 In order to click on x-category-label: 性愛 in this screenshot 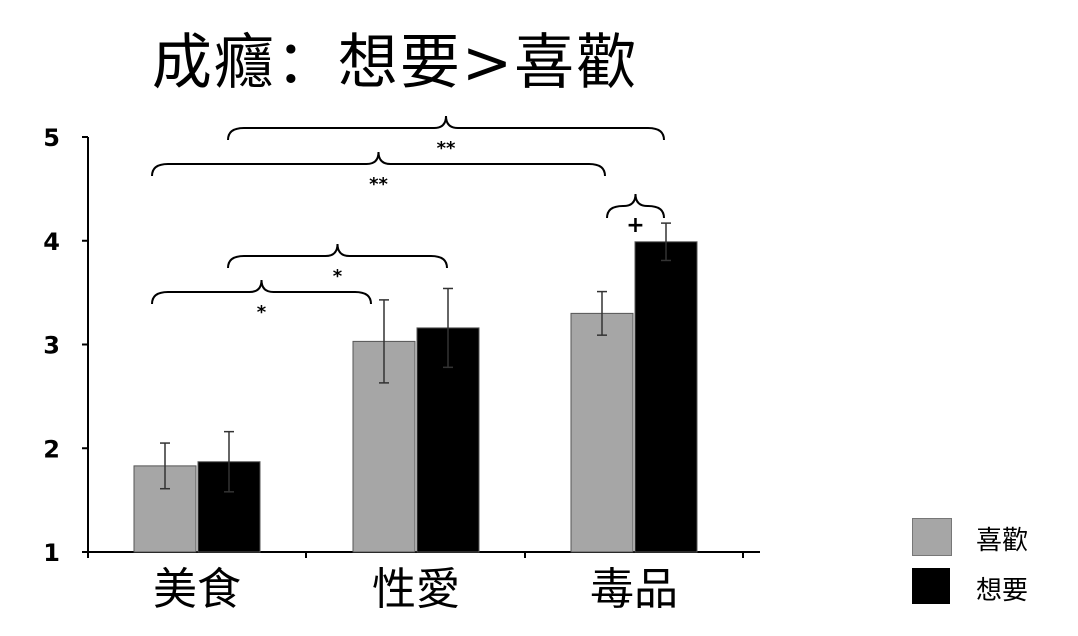, I will do `click(416, 589)`.